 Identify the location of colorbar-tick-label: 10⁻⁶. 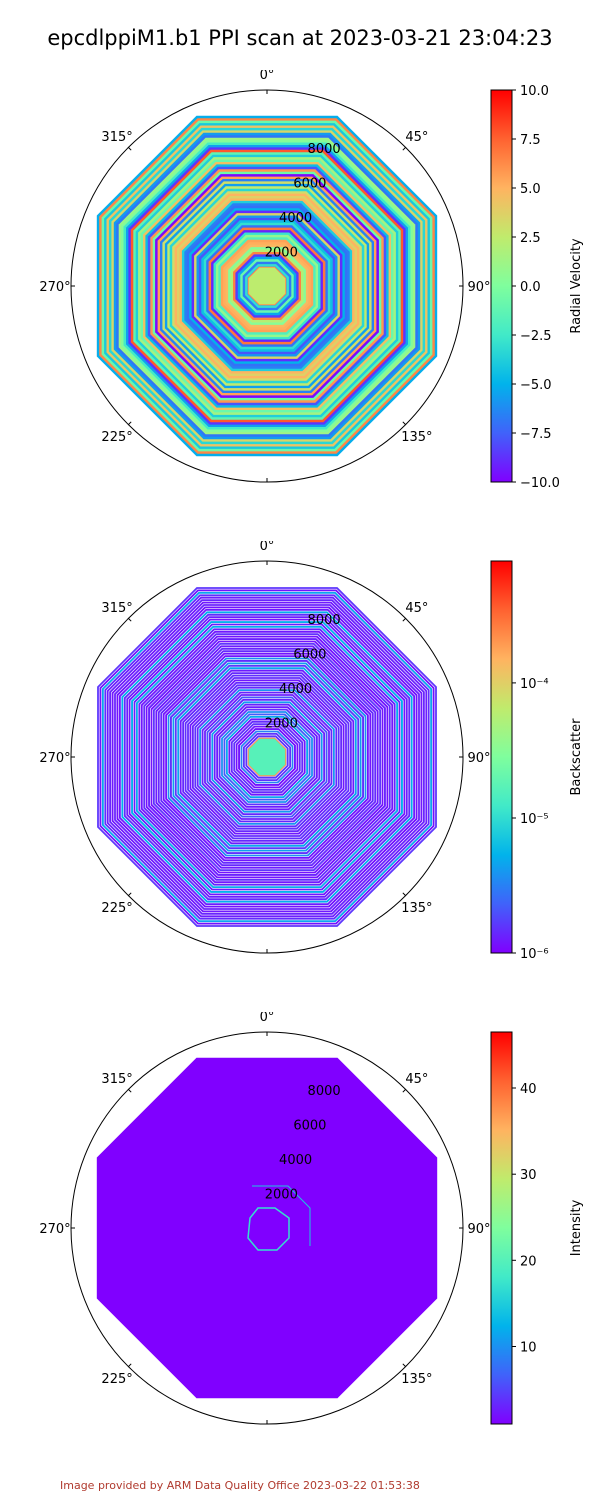
(534, 954).